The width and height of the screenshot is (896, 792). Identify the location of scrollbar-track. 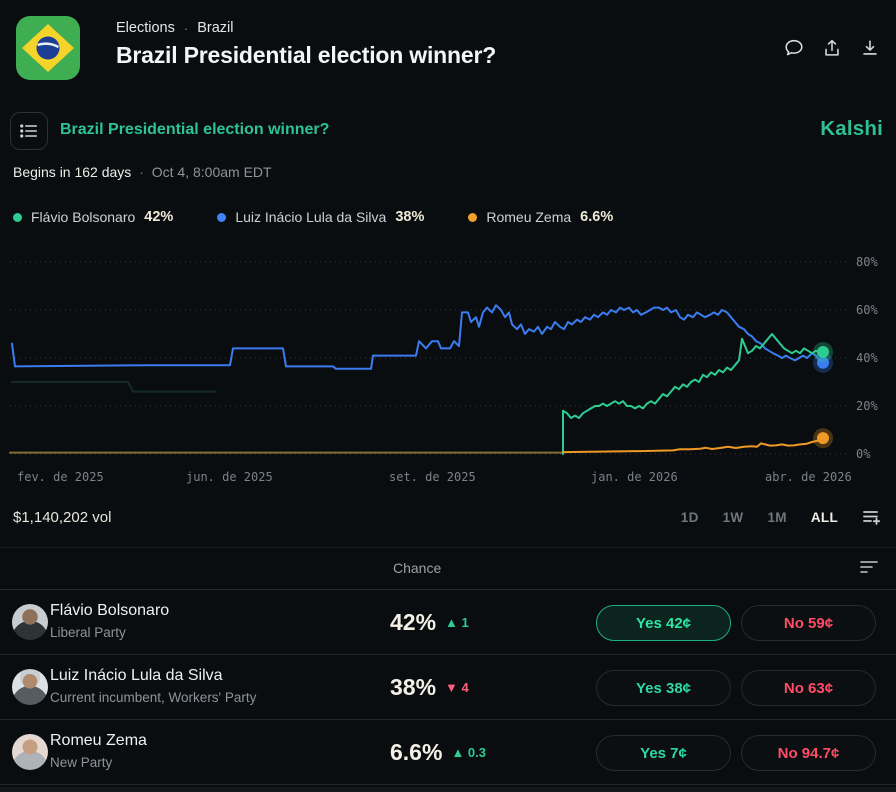
(448, 789).